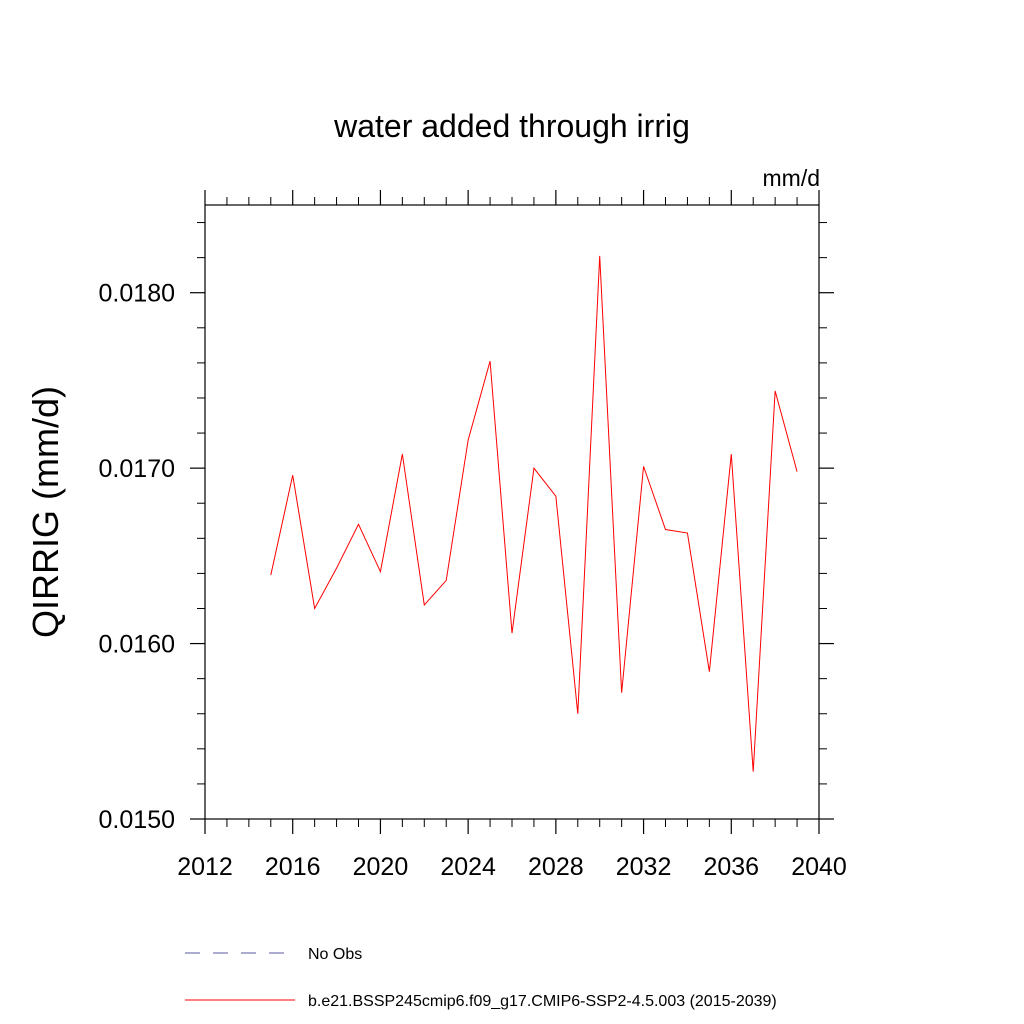 This screenshot has height=1024, width=1024. What do you see at coordinates (819, 867) in the screenshot?
I see `x-tick-label: 2040` at bounding box center [819, 867].